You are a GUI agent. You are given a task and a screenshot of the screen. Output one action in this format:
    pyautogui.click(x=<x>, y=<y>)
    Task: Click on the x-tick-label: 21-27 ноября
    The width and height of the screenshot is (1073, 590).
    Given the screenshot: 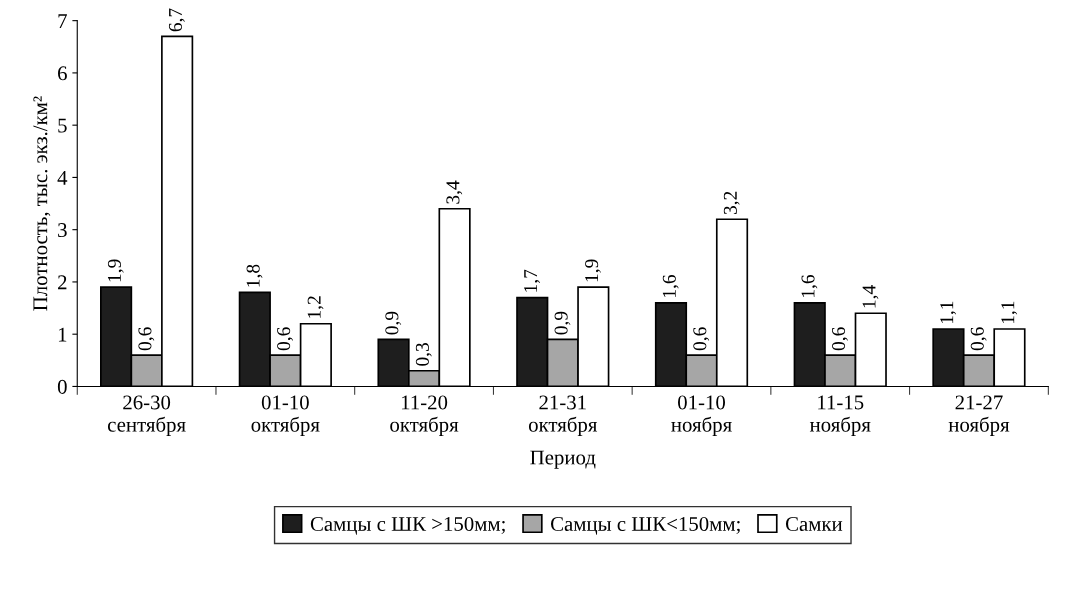 What is the action you would take?
    pyautogui.click(x=979, y=416)
    